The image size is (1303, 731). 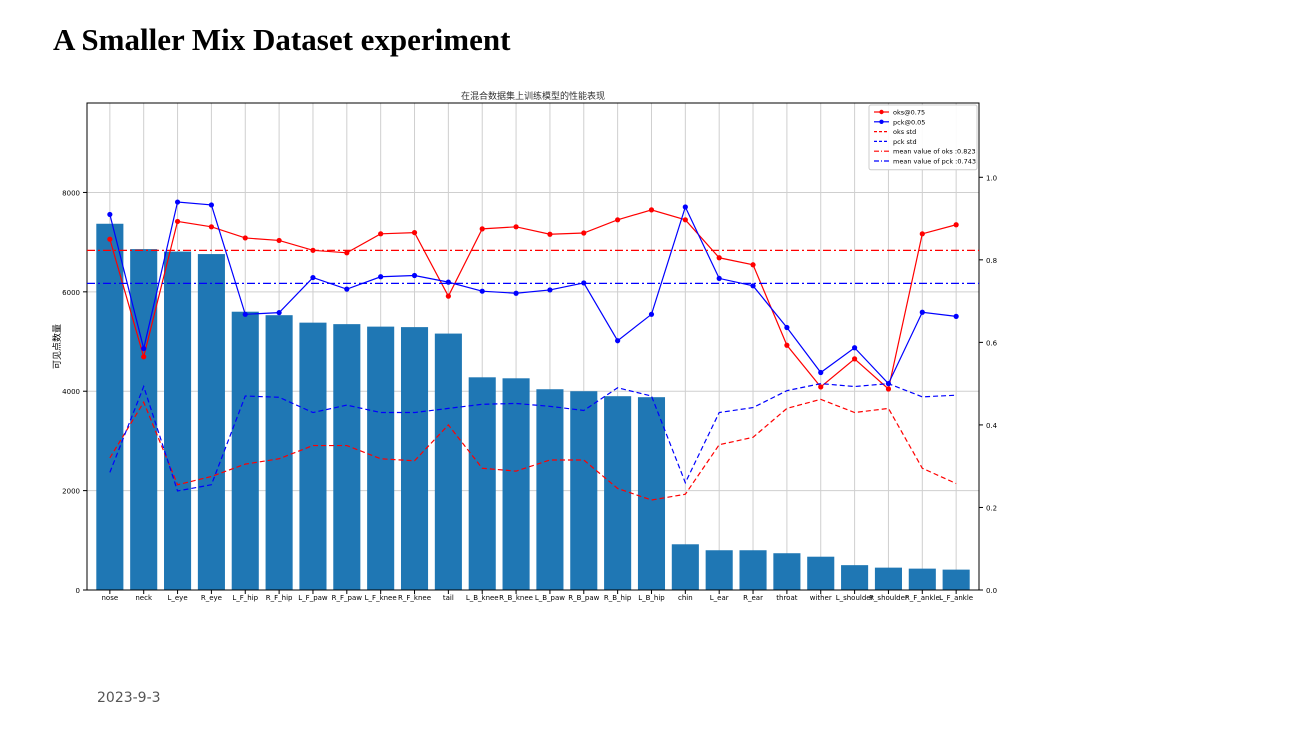 What do you see at coordinates (787, 571) in the screenshot?
I see `bar-throat` at bounding box center [787, 571].